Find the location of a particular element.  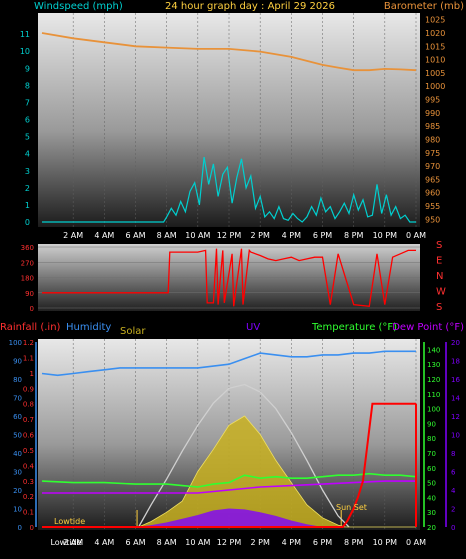

uv-label: UV is located at coordinates (253, 327).